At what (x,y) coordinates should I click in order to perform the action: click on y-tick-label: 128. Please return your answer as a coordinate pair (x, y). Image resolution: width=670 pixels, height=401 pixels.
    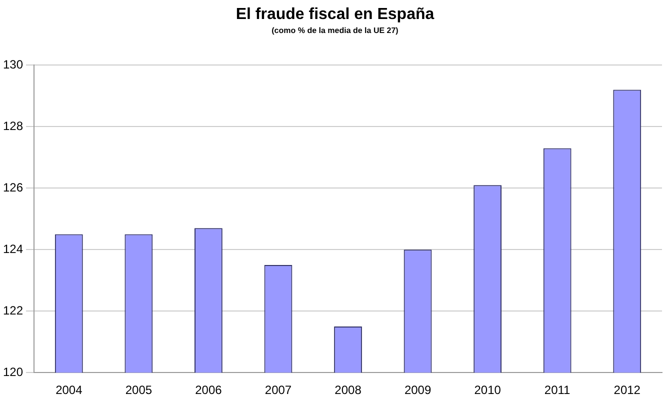
    Looking at the image, I should click on (13, 125).